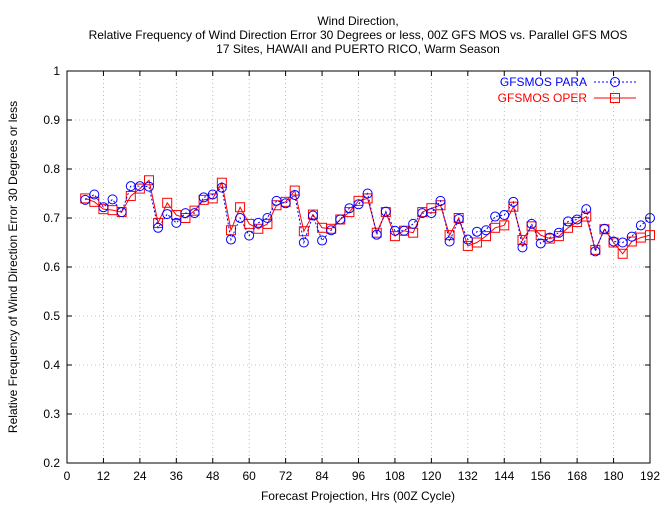  What do you see at coordinates (51, 365) in the screenshot?
I see `y-tick-label: 0.4` at bounding box center [51, 365].